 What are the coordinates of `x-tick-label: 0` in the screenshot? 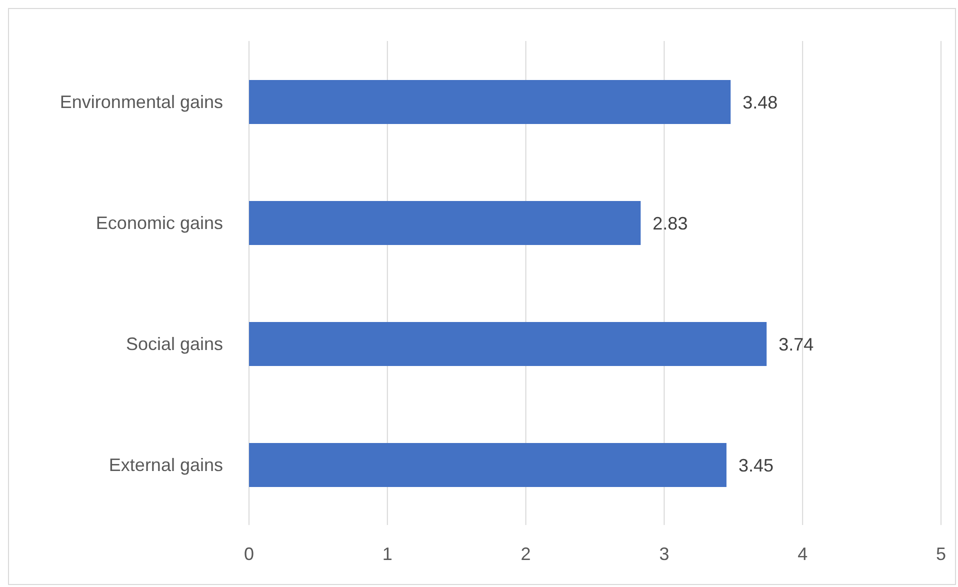 It's located at (249, 554).